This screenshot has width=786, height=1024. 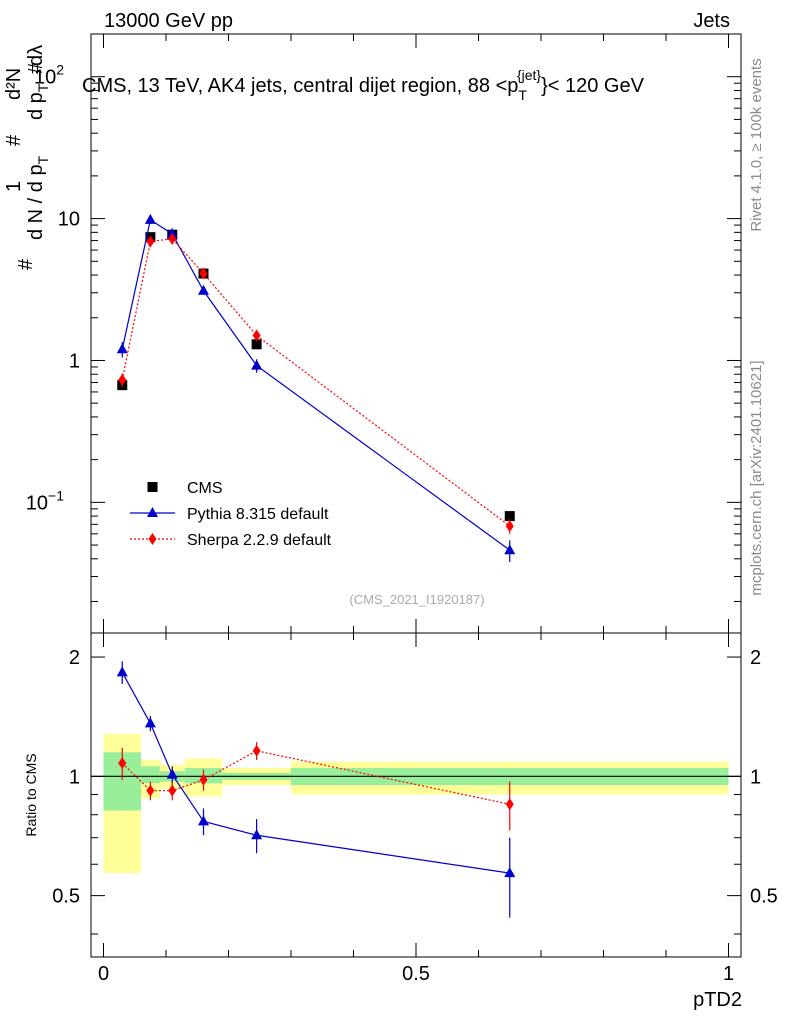 What do you see at coordinates (522, 95) in the screenshot?
I see `title-sub: T` at bounding box center [522, 95].